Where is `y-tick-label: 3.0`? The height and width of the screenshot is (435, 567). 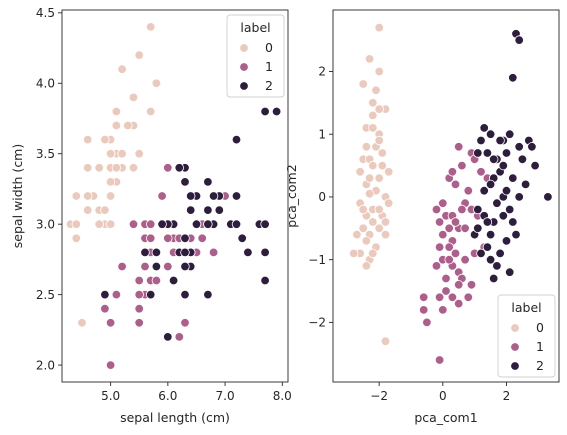
y-tick-label: 3.0 is located at coordinates (45, 224).